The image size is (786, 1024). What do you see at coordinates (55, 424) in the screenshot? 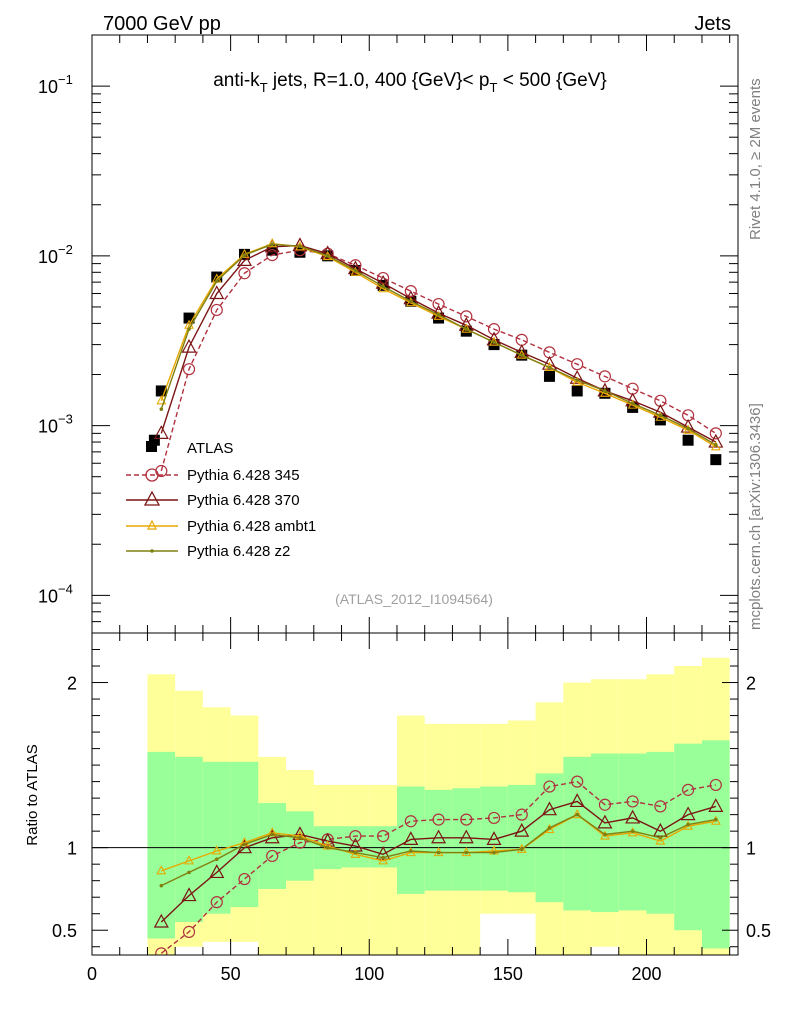
I see `y-tick-label: 10⁻³` at bounding box center [55, 424].